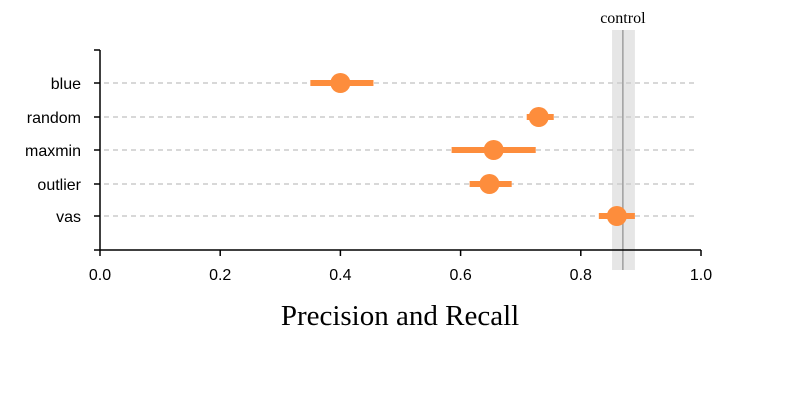 The image size is (800, 400). What do you see at coordinates (581, 275) in the screenshot?
I see `x-tick-label: 0.8` at bounding box center [581, 275].